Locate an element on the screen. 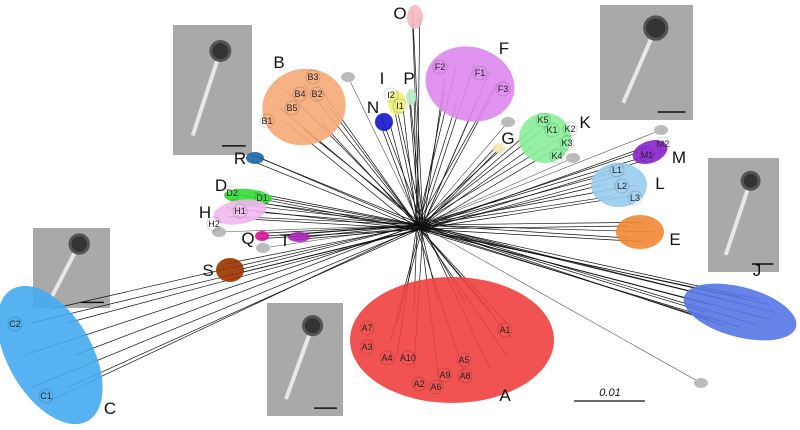 This screenshot has width=800, height=430. subgroup-H1-label: H1 is located at coordinates (240, 211).